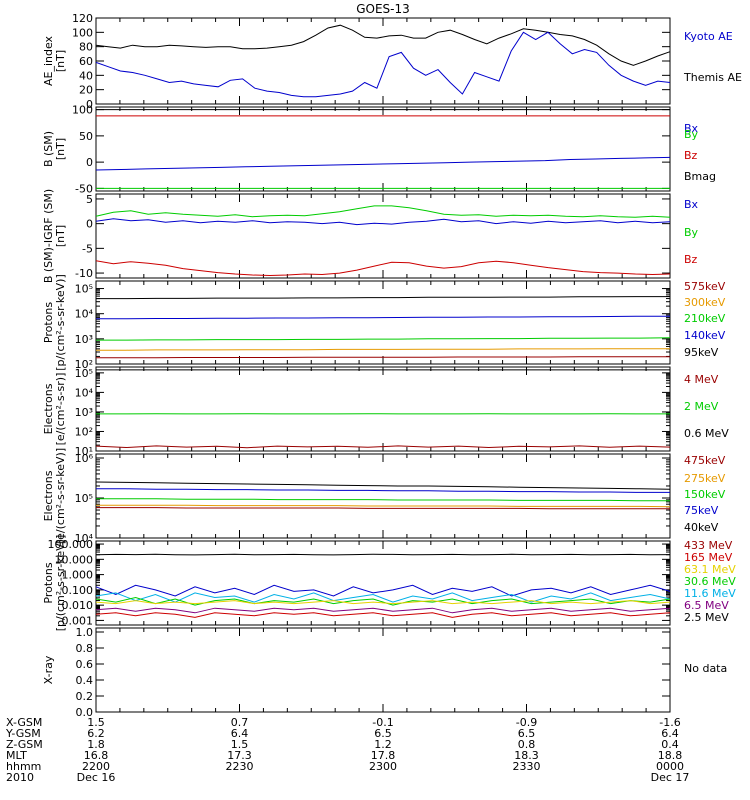  I want to click on x-row-value: 18.3, so click(526, 755).